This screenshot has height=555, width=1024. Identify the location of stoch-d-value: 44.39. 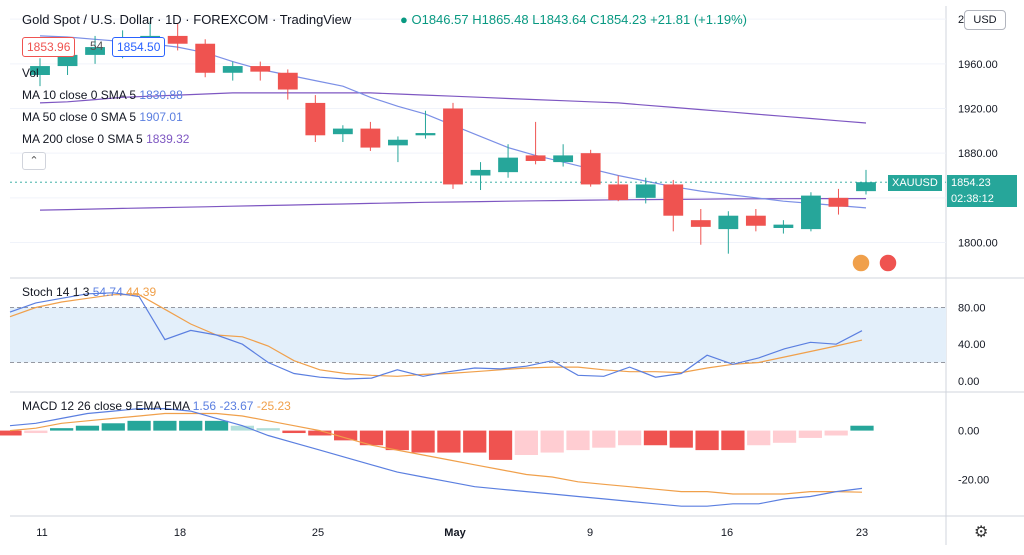
(141, 292).